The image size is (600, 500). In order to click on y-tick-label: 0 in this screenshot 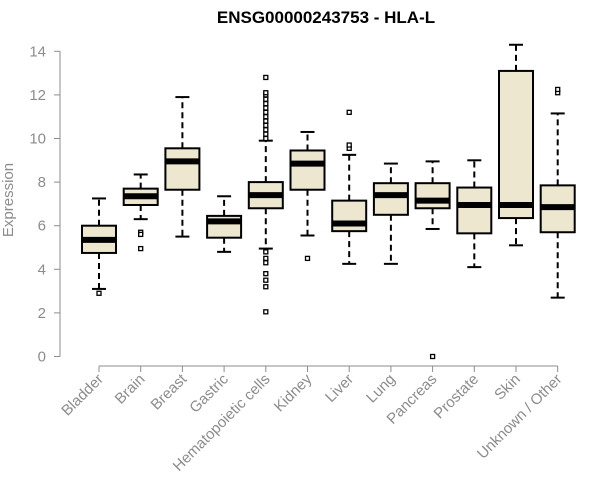, I will do `click(42, 357)`.